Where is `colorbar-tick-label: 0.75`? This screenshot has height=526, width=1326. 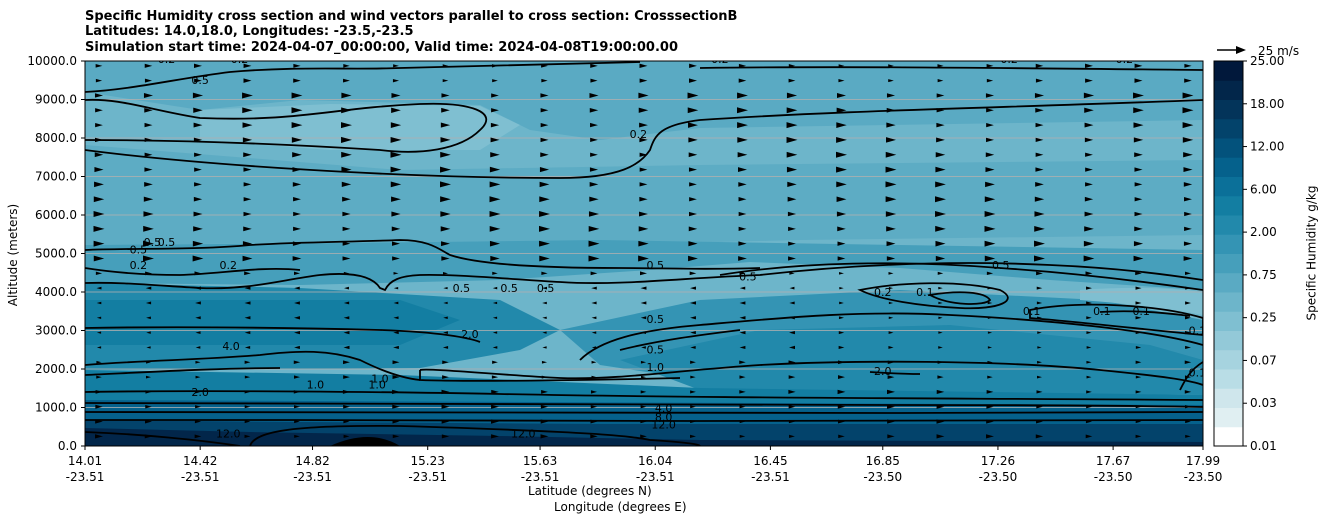 colorbar-tick-label: 0.75 is located at coordinates (1263, 275).